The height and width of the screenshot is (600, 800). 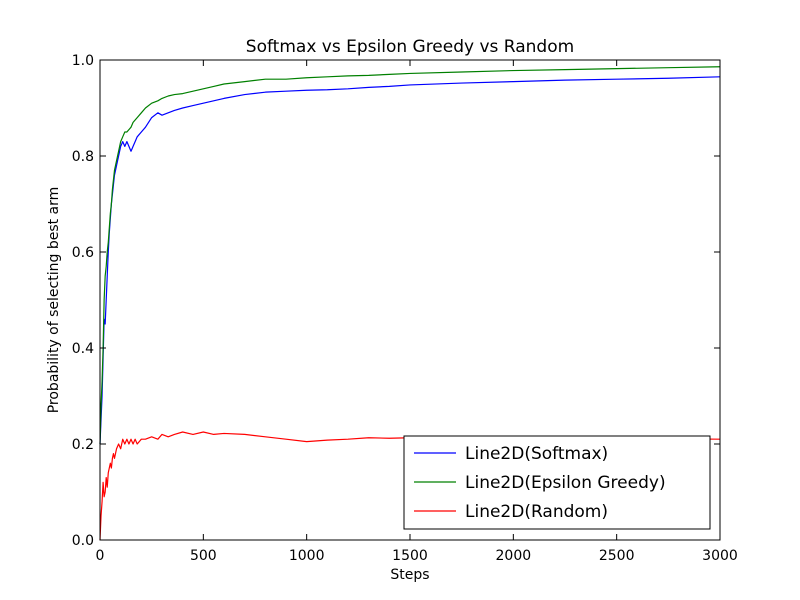 What do you see at coordinates (54, 300) in the screenshot?
I see `y-axis-title: Probability of selecting best arm` at bounding box center [54, 300].